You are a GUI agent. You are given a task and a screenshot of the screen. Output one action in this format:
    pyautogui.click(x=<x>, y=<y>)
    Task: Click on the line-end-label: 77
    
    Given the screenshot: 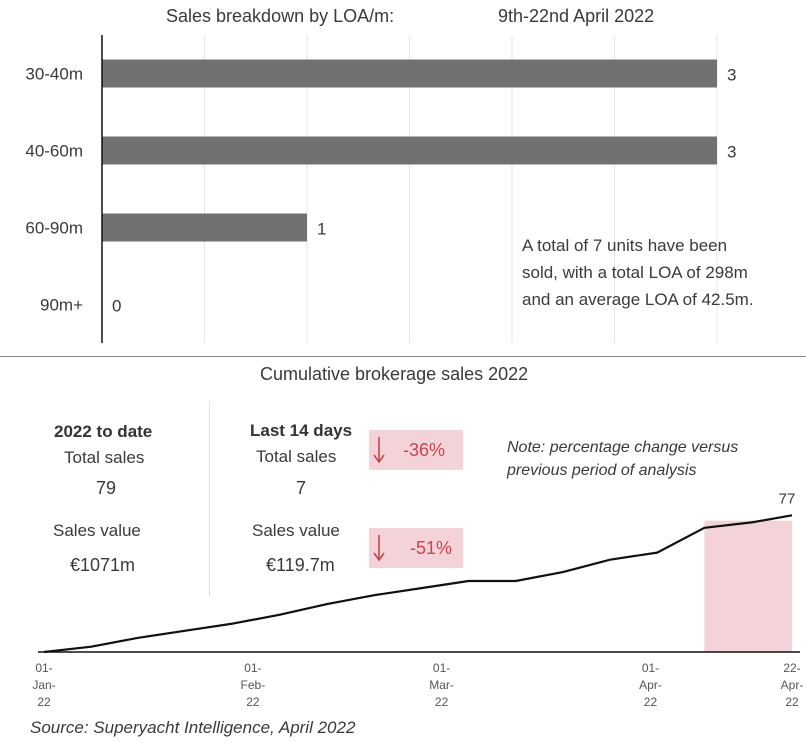 What is the action you would take?
    pyautogui.click(x=787, y=498)
    